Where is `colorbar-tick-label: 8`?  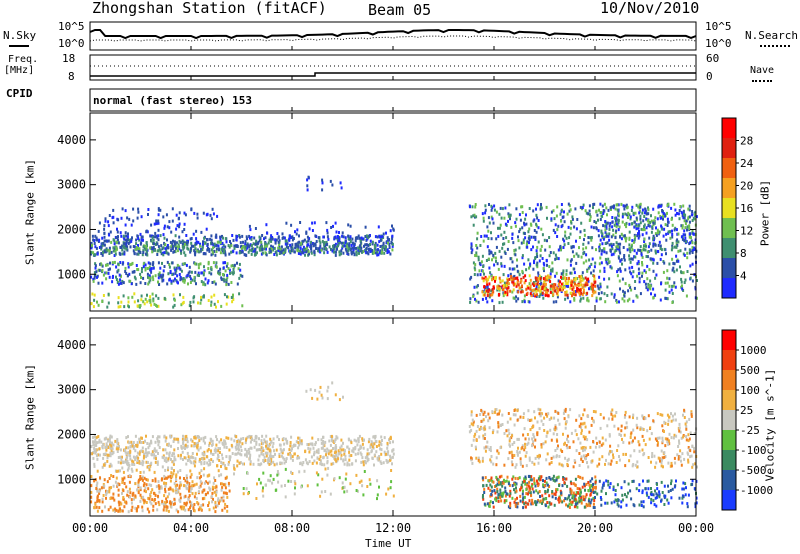 colorbar-tick-label: 8 is located at coordinates (743, 253).